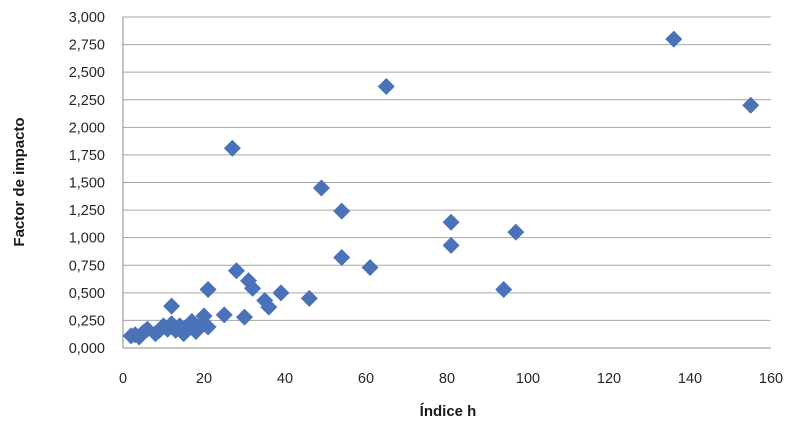 The height and width of the screenshot is (424, 787). What do you see at coordinates (123, 379) in the screenshot?
I see `x-tick-label: 0` at bounding box center [123, 379].